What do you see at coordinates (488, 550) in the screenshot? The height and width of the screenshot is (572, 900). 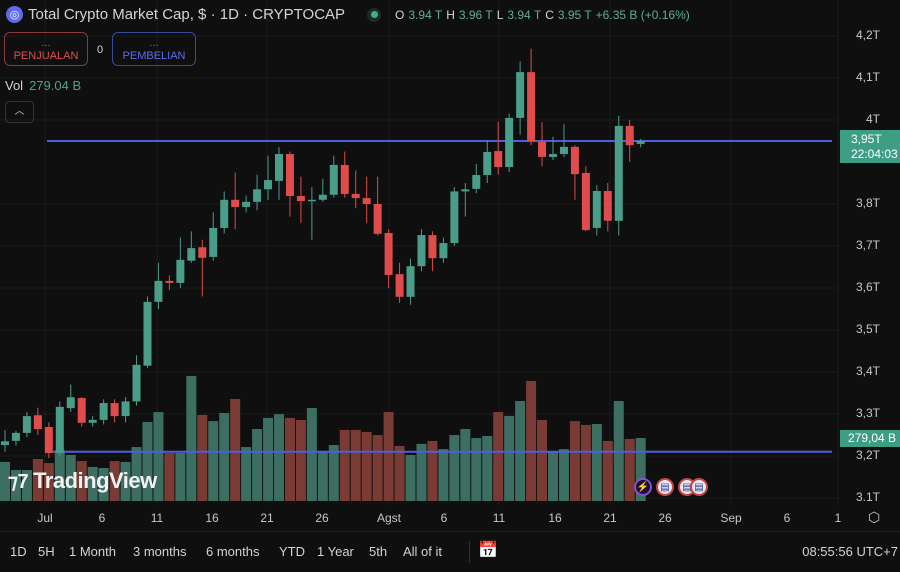 I see `goto-date-icon: 📅` at bounding box center [488, 550].